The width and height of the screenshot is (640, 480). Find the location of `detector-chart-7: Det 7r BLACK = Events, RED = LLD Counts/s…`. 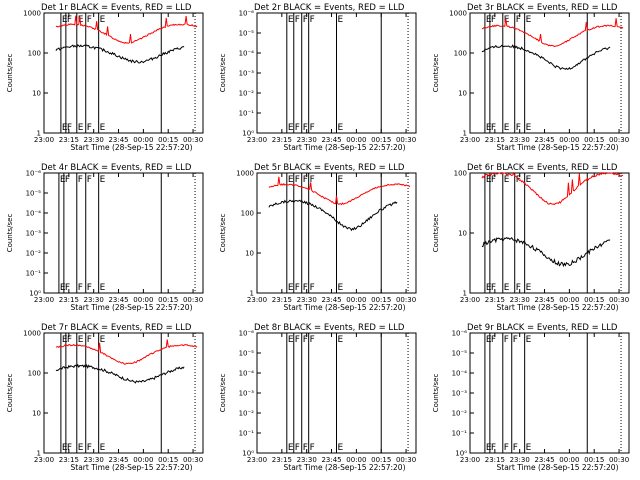

detector-chart-7: Det 7r BLACK = Events, RED = LLD Counts/s… is located at coordinates (105, 397).